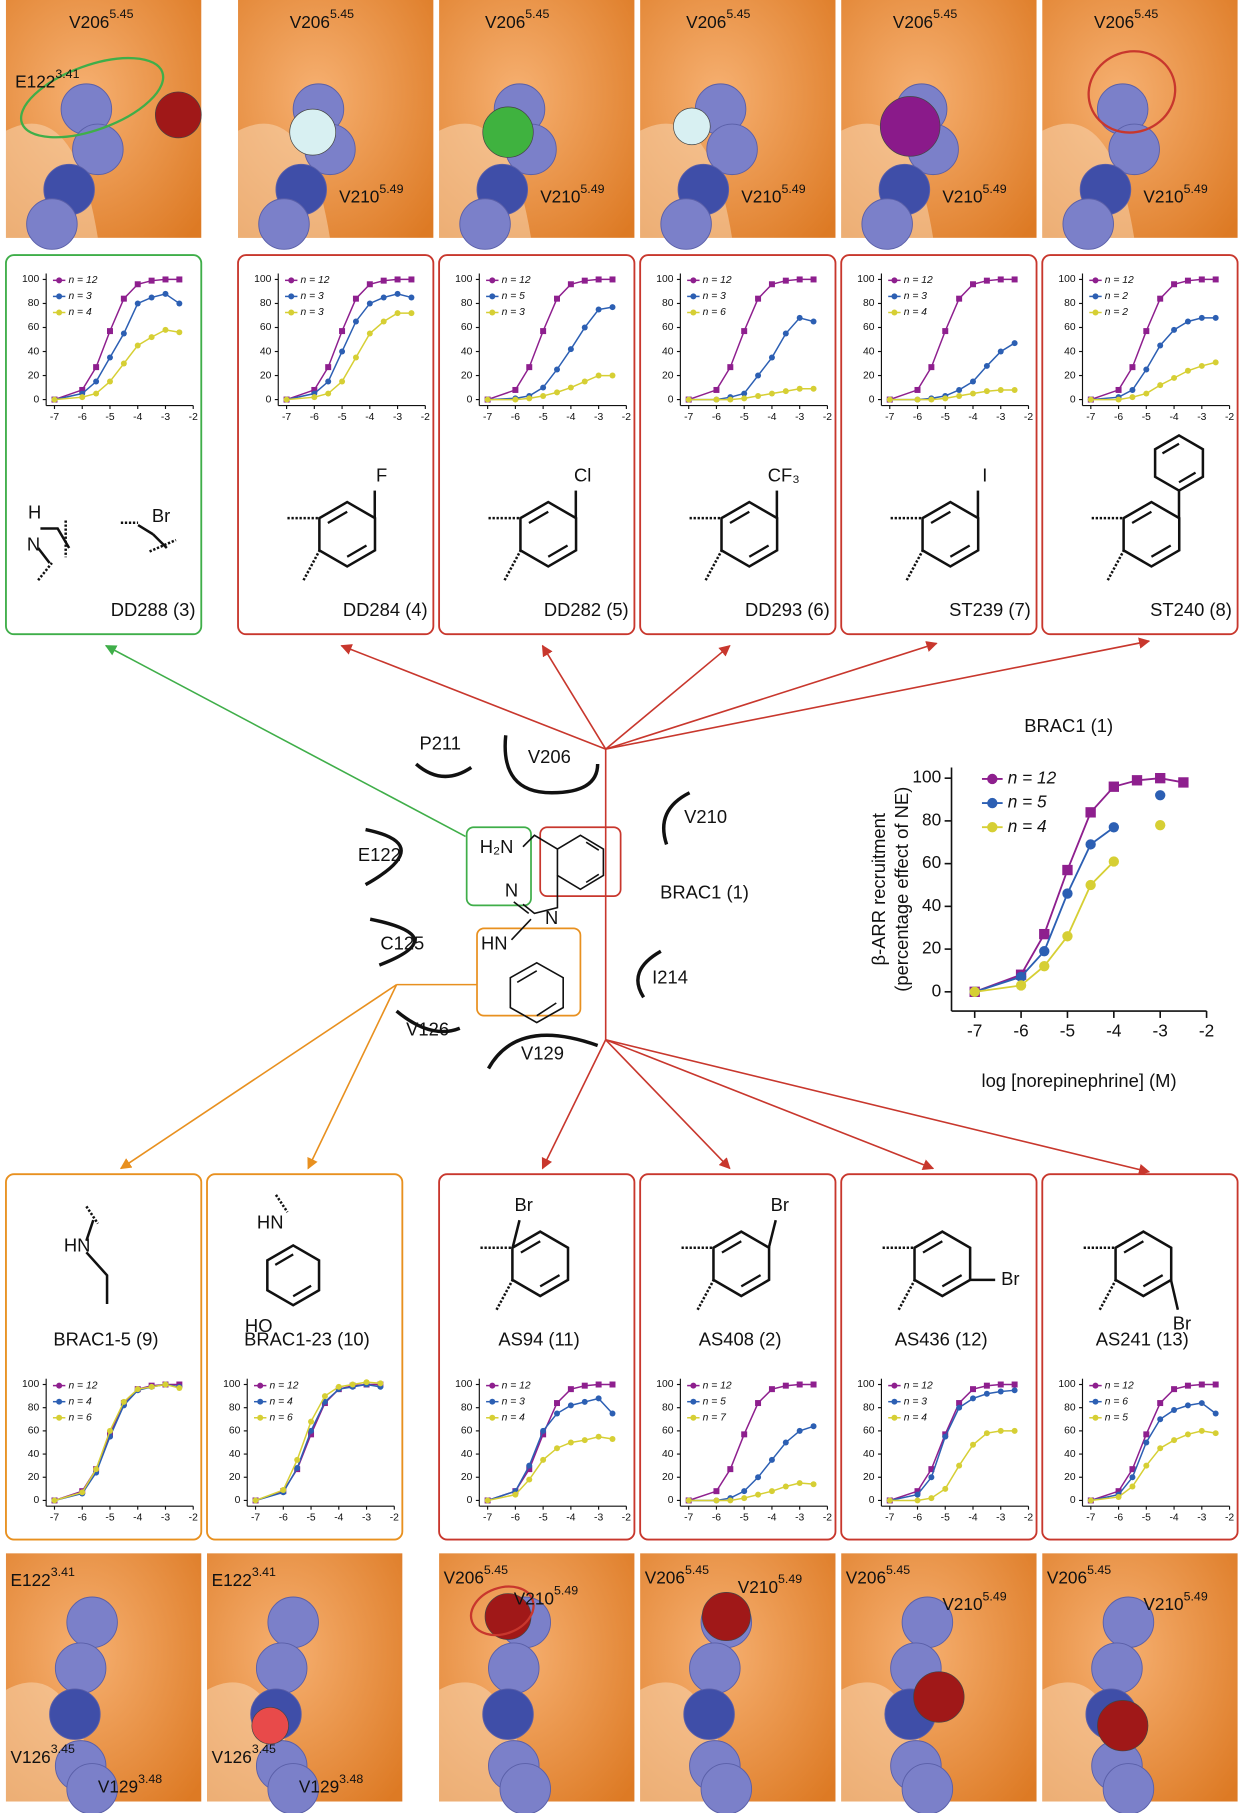  What do you see at coordinates (514, 1401) in the screenshot?
I see `legend-label: n = 3` at bounding box center [514, 1401].